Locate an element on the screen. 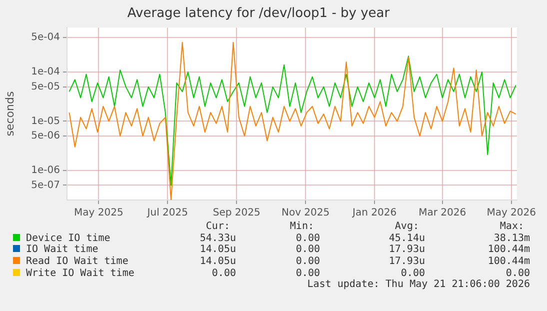 The image size is (547, 311). x-tick-label: Jul 2025 is located at coordinates (167, 213).